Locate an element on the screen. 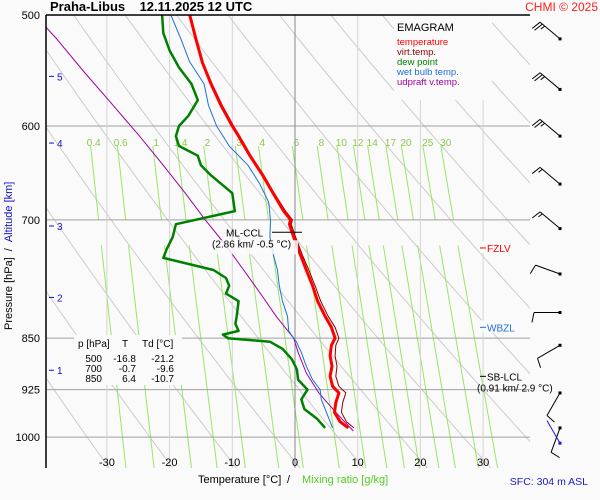 This screenshot has height=500, width=600. legend-updraft: udpraft v.temp. is located at coordinates (428, 82).